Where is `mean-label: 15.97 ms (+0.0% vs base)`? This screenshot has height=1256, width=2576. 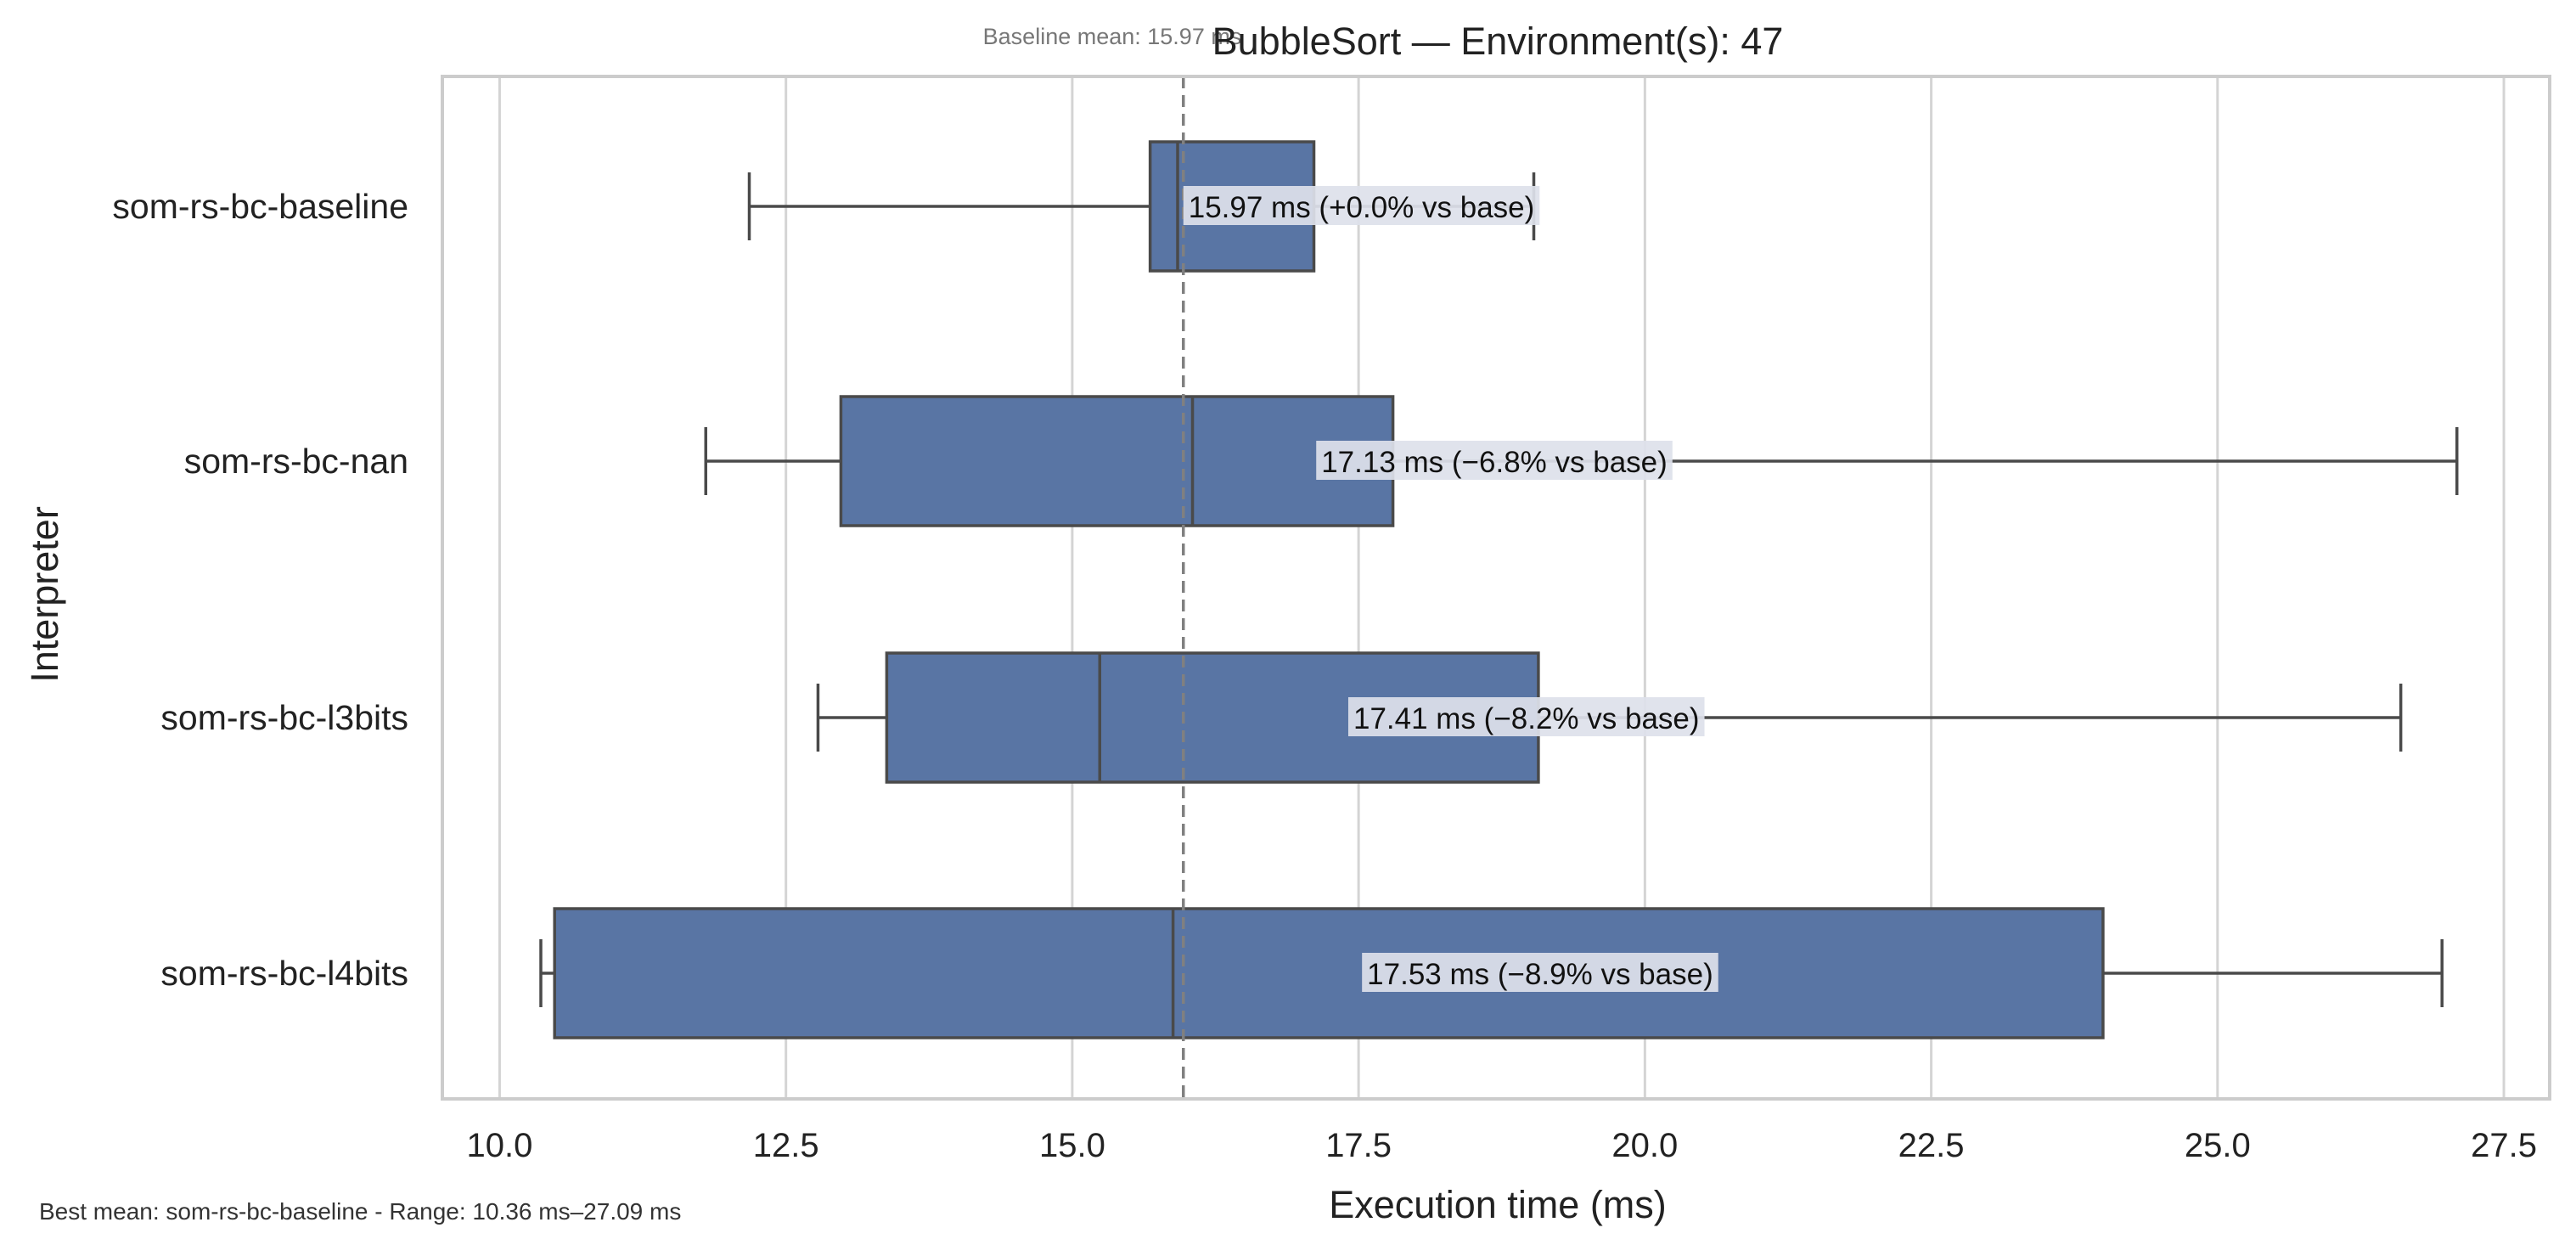
mean-label: 15.97 ms (+0.0% vs base) is located at coordinates (1362, 207).